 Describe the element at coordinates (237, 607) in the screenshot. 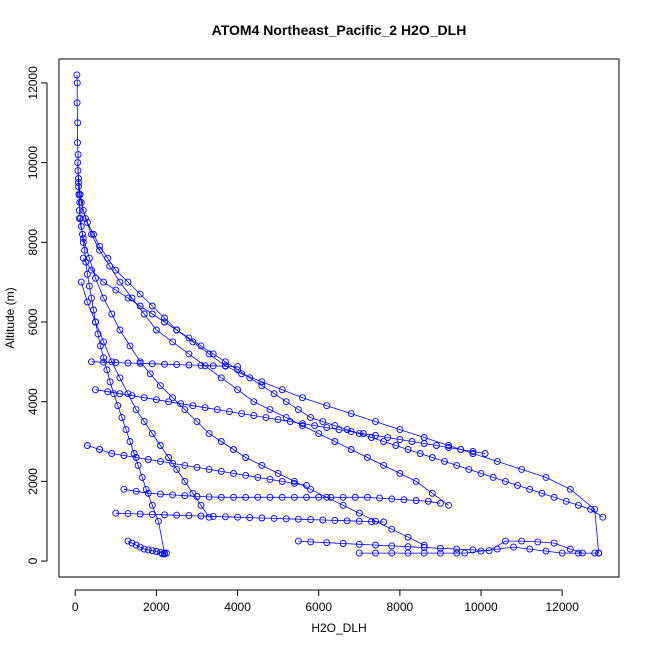

I see `x-tick-label: 4000` at that location.